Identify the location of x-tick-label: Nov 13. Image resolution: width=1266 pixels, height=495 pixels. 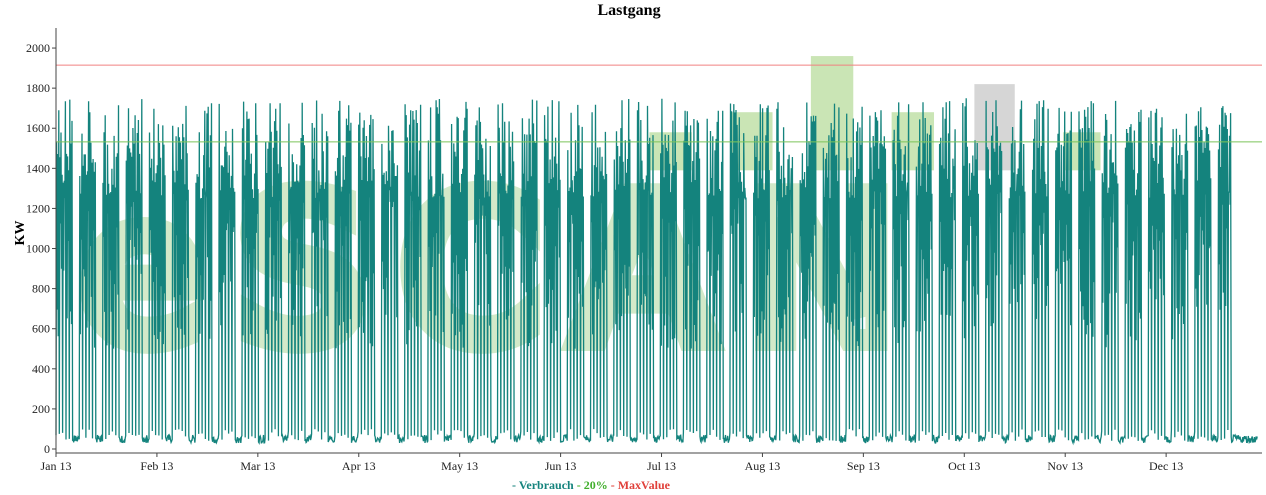
(1065, 466).